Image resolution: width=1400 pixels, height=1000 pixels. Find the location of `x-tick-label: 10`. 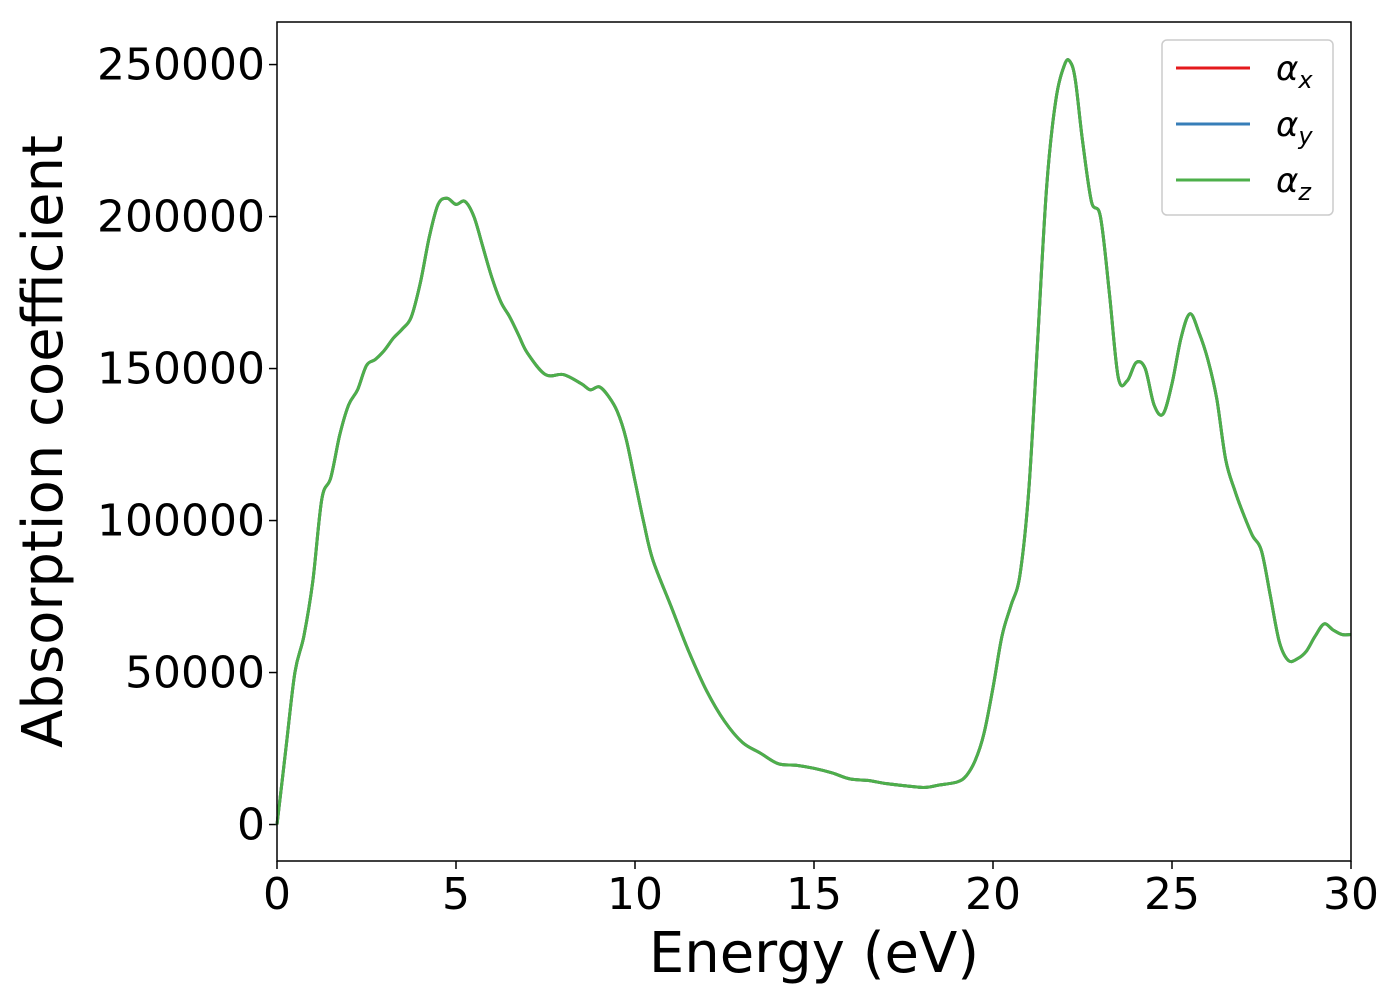

x-tick-label: 10 is located at coordinates (635, 894).